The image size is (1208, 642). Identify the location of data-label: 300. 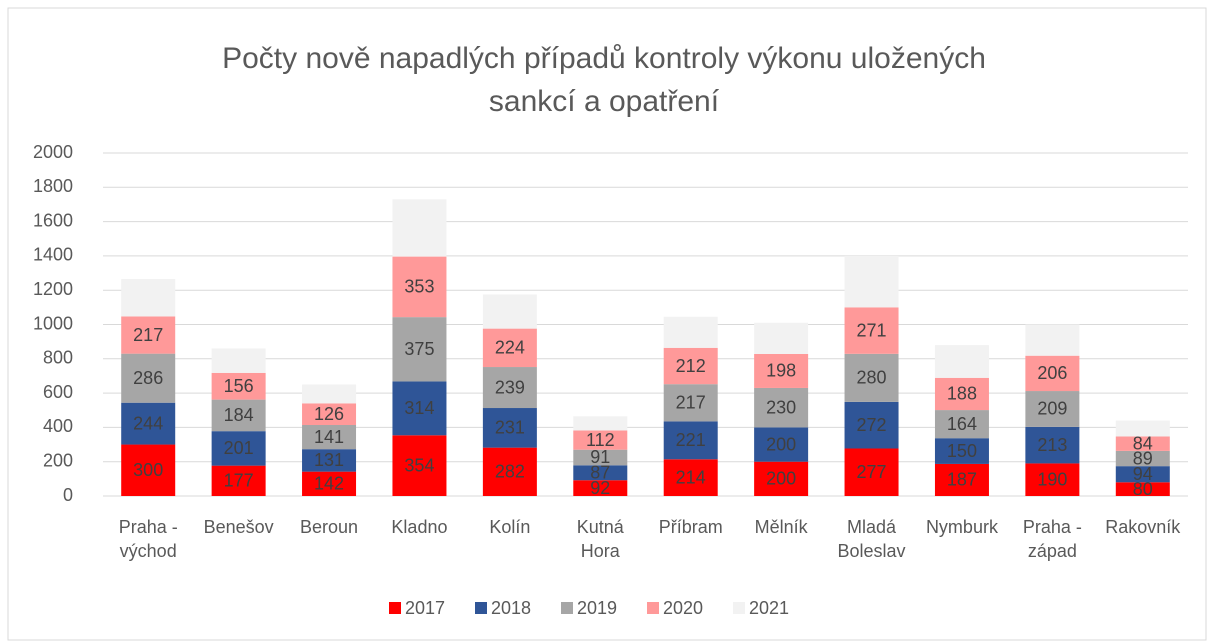
(148, 470).